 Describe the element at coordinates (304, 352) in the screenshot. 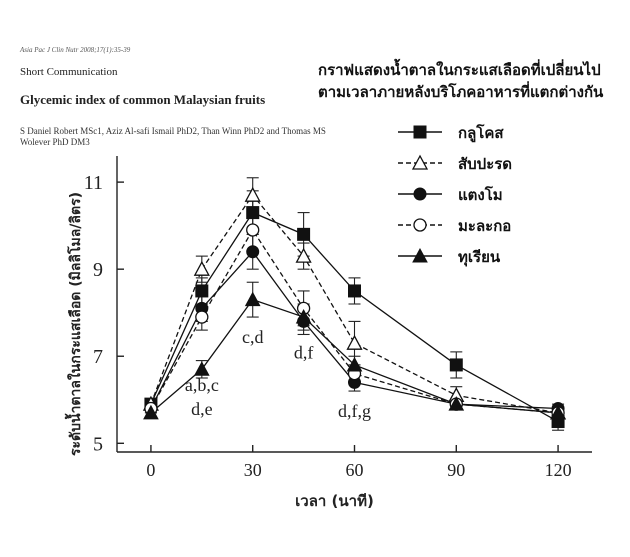

I see `significance-annotation: d,f` at that location.